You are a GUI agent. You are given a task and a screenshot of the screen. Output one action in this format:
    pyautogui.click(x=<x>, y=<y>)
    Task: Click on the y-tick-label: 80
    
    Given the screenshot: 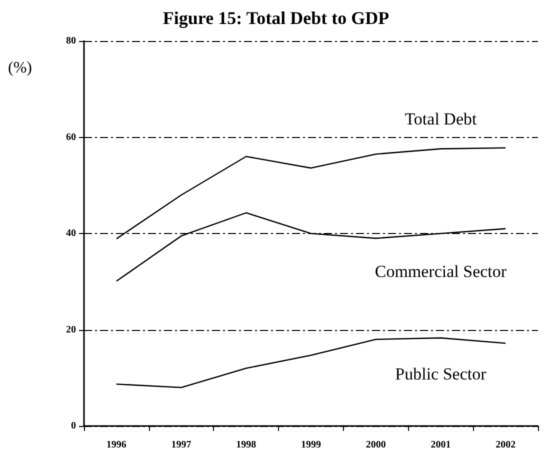 What is the action you would take?
    pyautogui.click(x=71, y=41)
    